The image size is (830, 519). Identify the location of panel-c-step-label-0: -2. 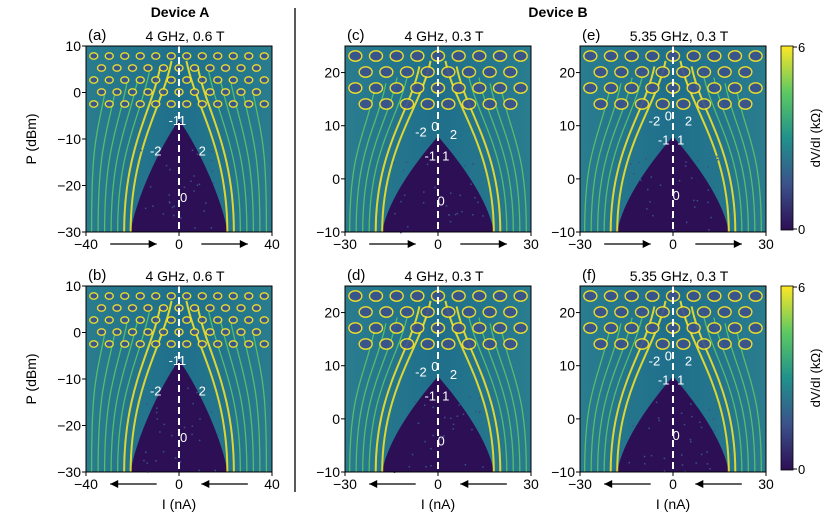
(421, 131).